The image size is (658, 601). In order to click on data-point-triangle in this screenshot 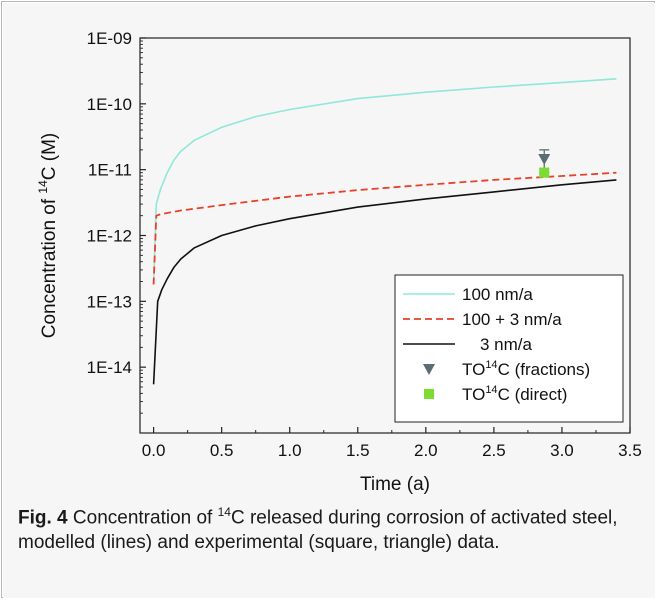, I will do `click(544, 159)`.